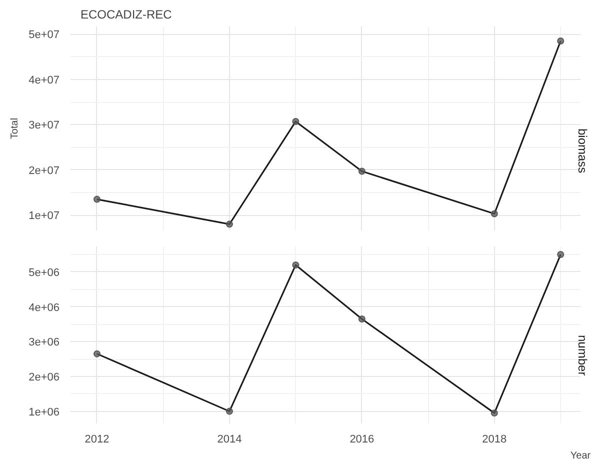 Image resolution: width=614 pixels, height=466 pixels. I want to click on y-tick-label: 3e+06, so click(44, 342).